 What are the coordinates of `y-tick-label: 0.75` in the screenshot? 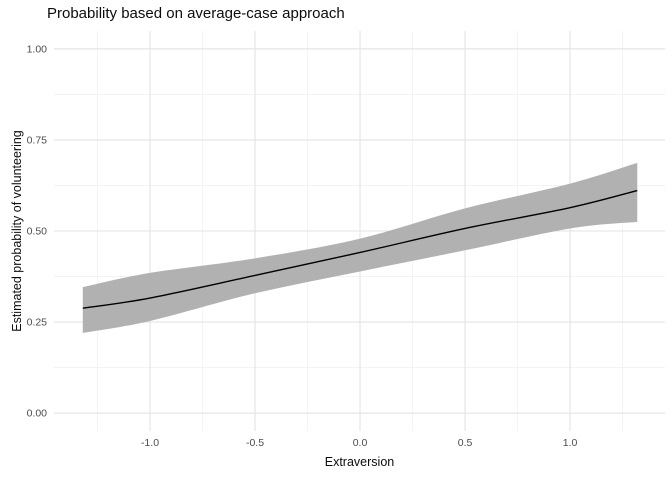 It's located at (37, 140).